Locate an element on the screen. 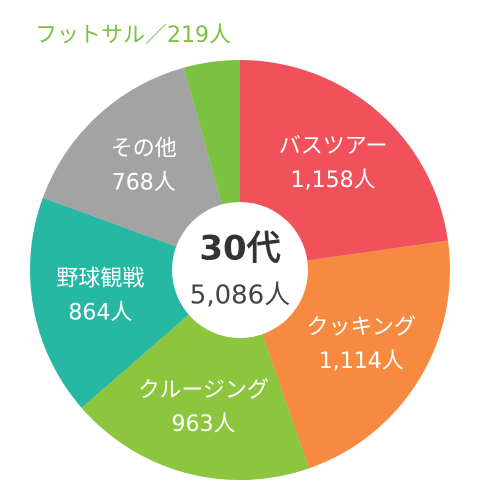 The width and height of the screenshot is (480, 494). category-label: フットサル is located at coordinates (90, 35).